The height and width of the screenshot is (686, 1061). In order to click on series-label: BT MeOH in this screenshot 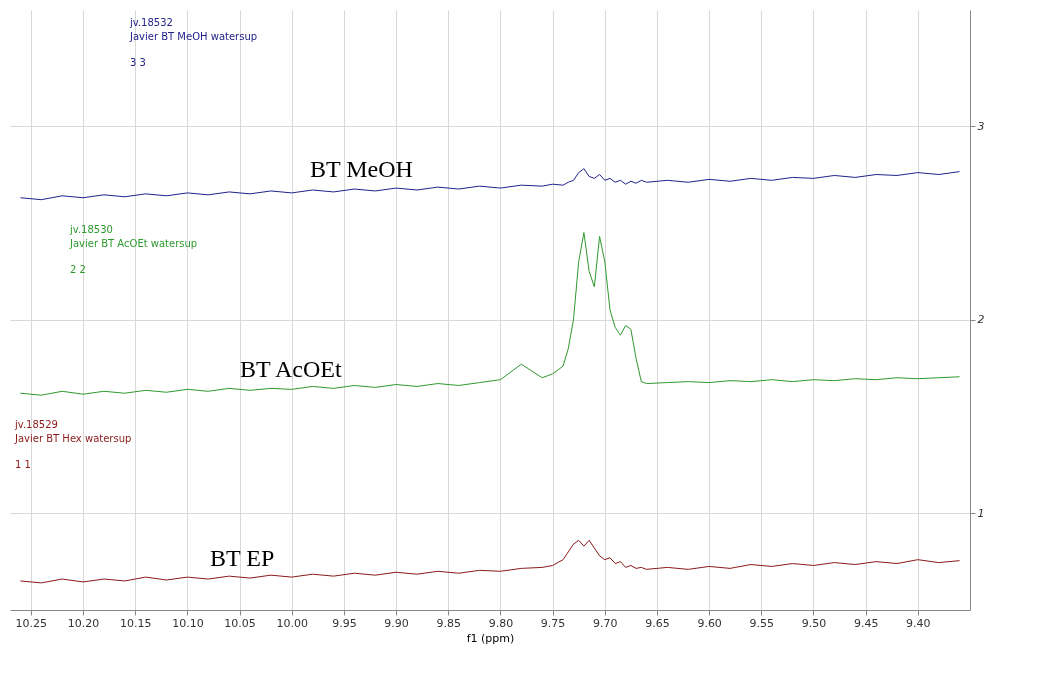, I will do `click(361, 169)`.